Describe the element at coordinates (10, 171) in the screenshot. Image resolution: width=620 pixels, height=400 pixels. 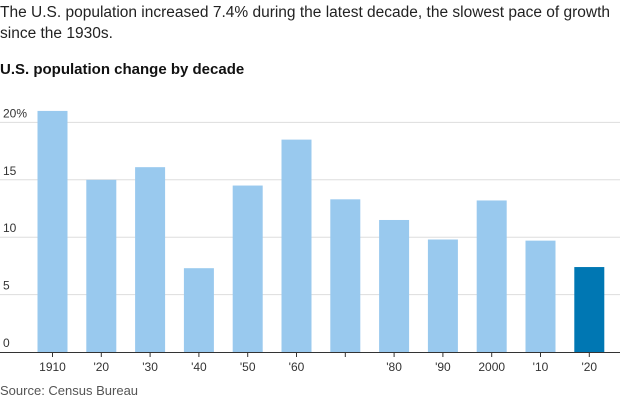
I see `y-tick-label: 15` at that location.